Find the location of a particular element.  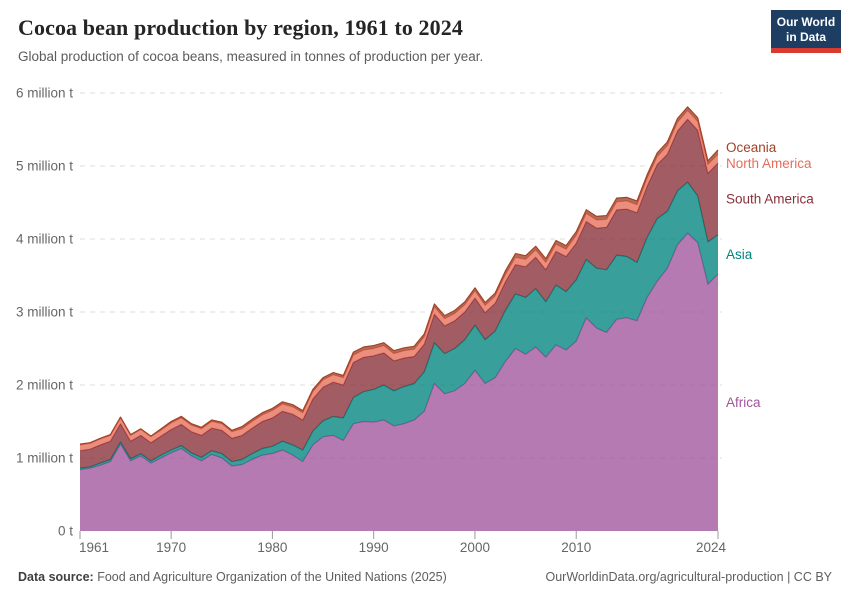

y-axis-label-5-million-t: 5 million t is located at coordinates (44, 166).